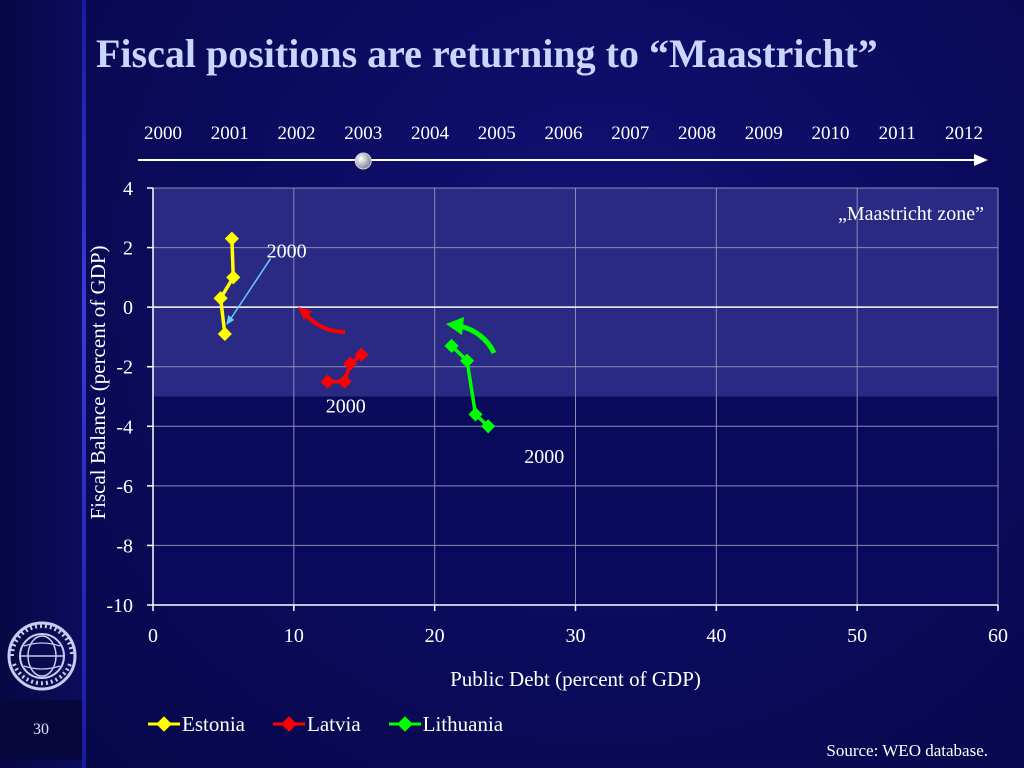 The width and height of the screenshot is (1024, 768). I want to click on y-tick-label: -4, so click(124, 427).